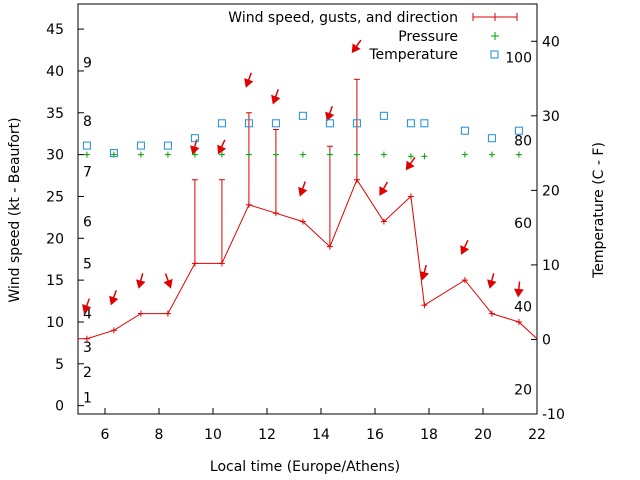 The height and width of the screenshot is (480, 640). I want to click on fahrenheit-label: 20, so click(523, 390).